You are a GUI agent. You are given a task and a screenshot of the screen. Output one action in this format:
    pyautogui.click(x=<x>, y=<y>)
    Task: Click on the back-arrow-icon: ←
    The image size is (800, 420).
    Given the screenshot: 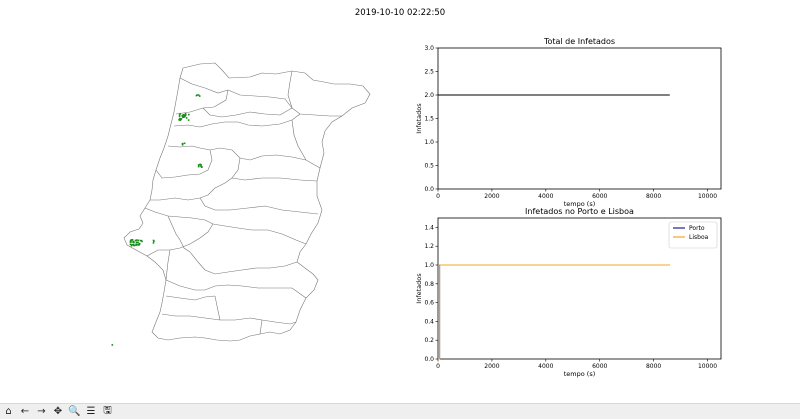 What is the action you would take?
    pyautogui.click(x=25, y=411)
    